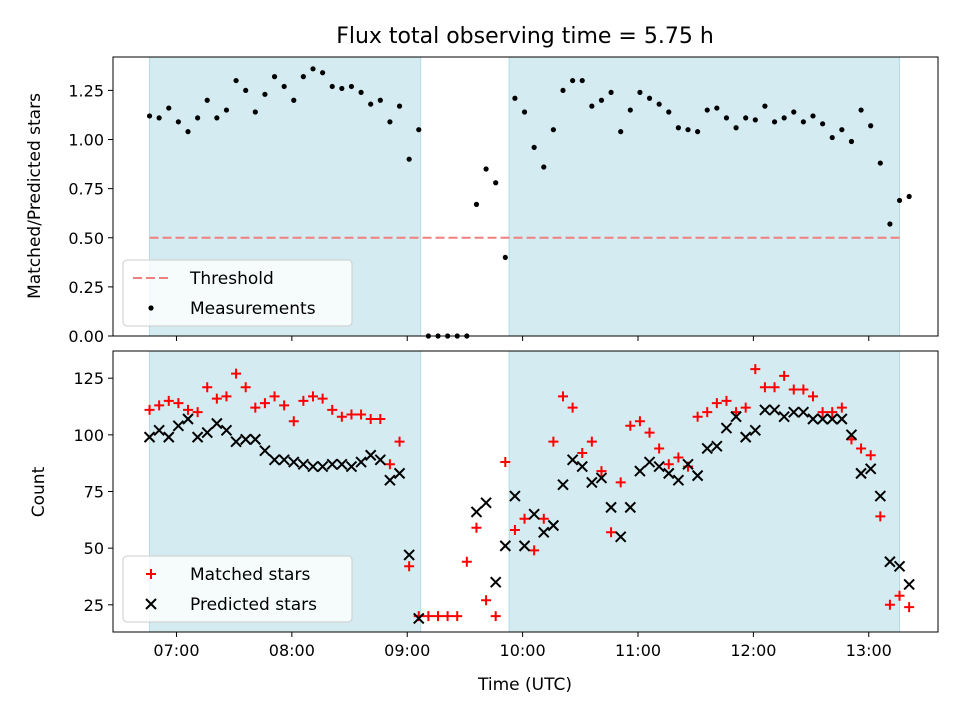  What do you see at coordinates (250, 575) in the screenshot?
I see `legend-label: Matched stars` at bounding box center [250, 575].